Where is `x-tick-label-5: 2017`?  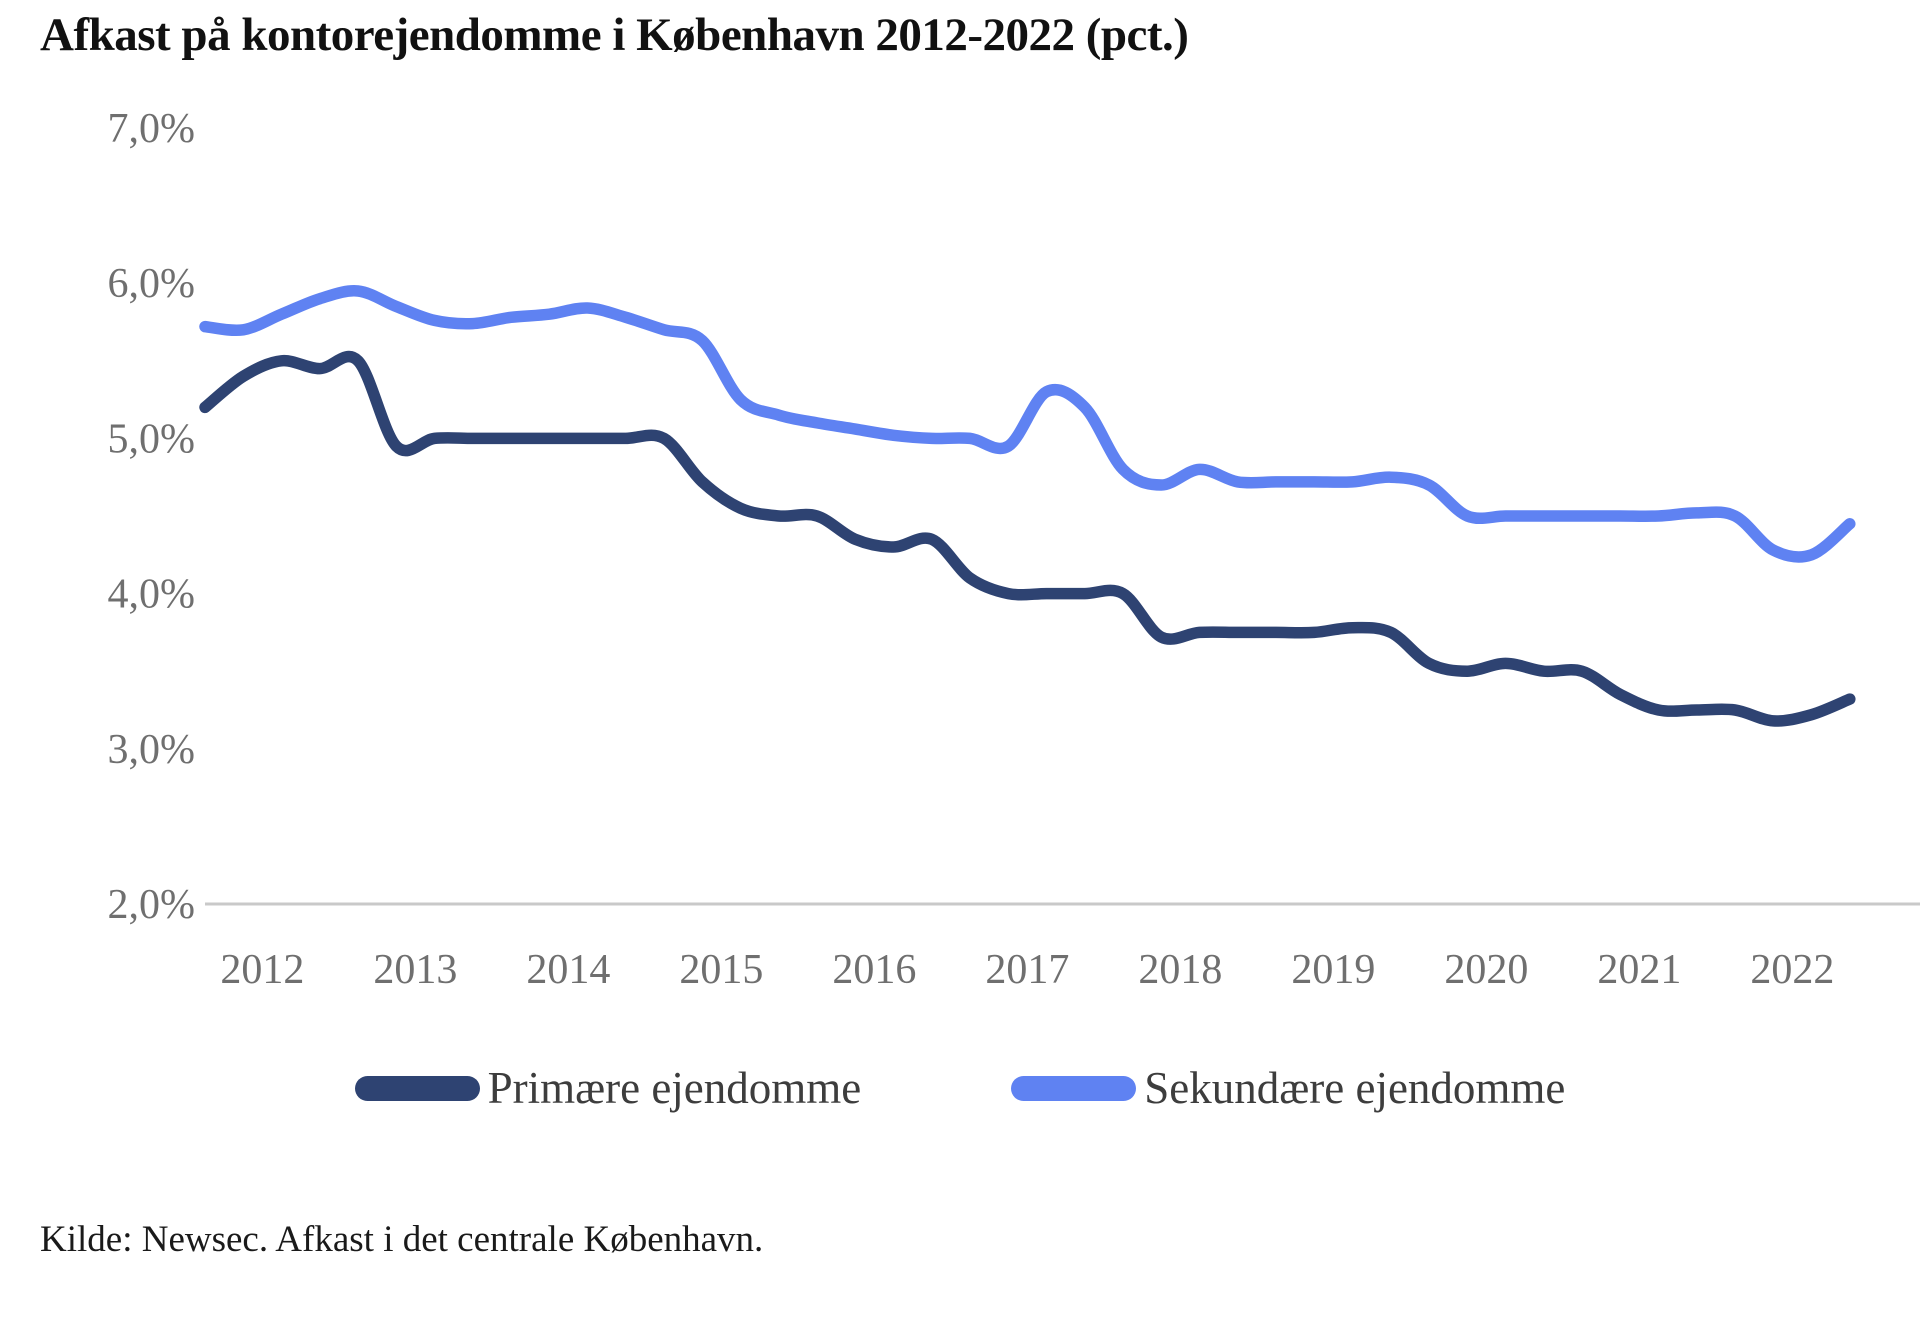
x-tick-label-5: 2017 is located at coordinates (1027, 970).